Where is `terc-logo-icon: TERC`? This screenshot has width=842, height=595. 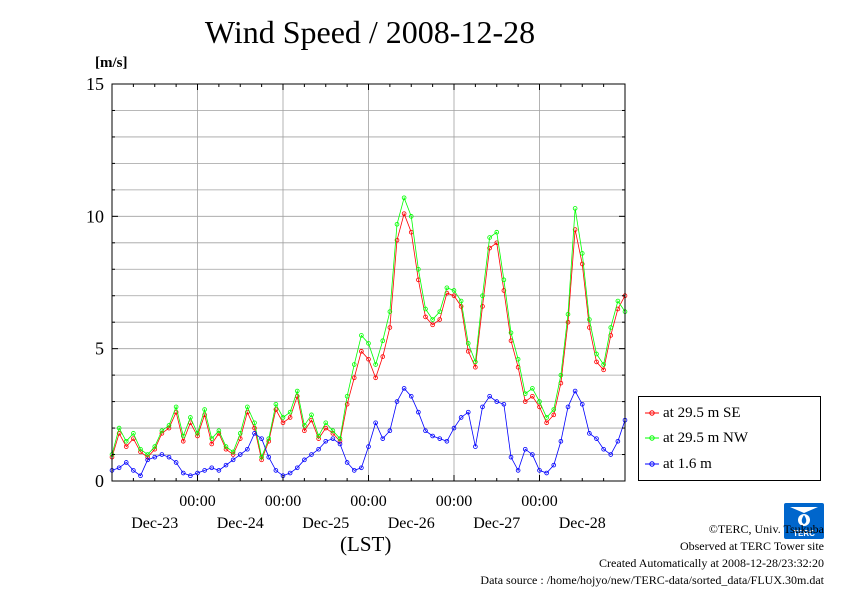 terc-logo-icon: TERC is located at coordinates (804, 521).